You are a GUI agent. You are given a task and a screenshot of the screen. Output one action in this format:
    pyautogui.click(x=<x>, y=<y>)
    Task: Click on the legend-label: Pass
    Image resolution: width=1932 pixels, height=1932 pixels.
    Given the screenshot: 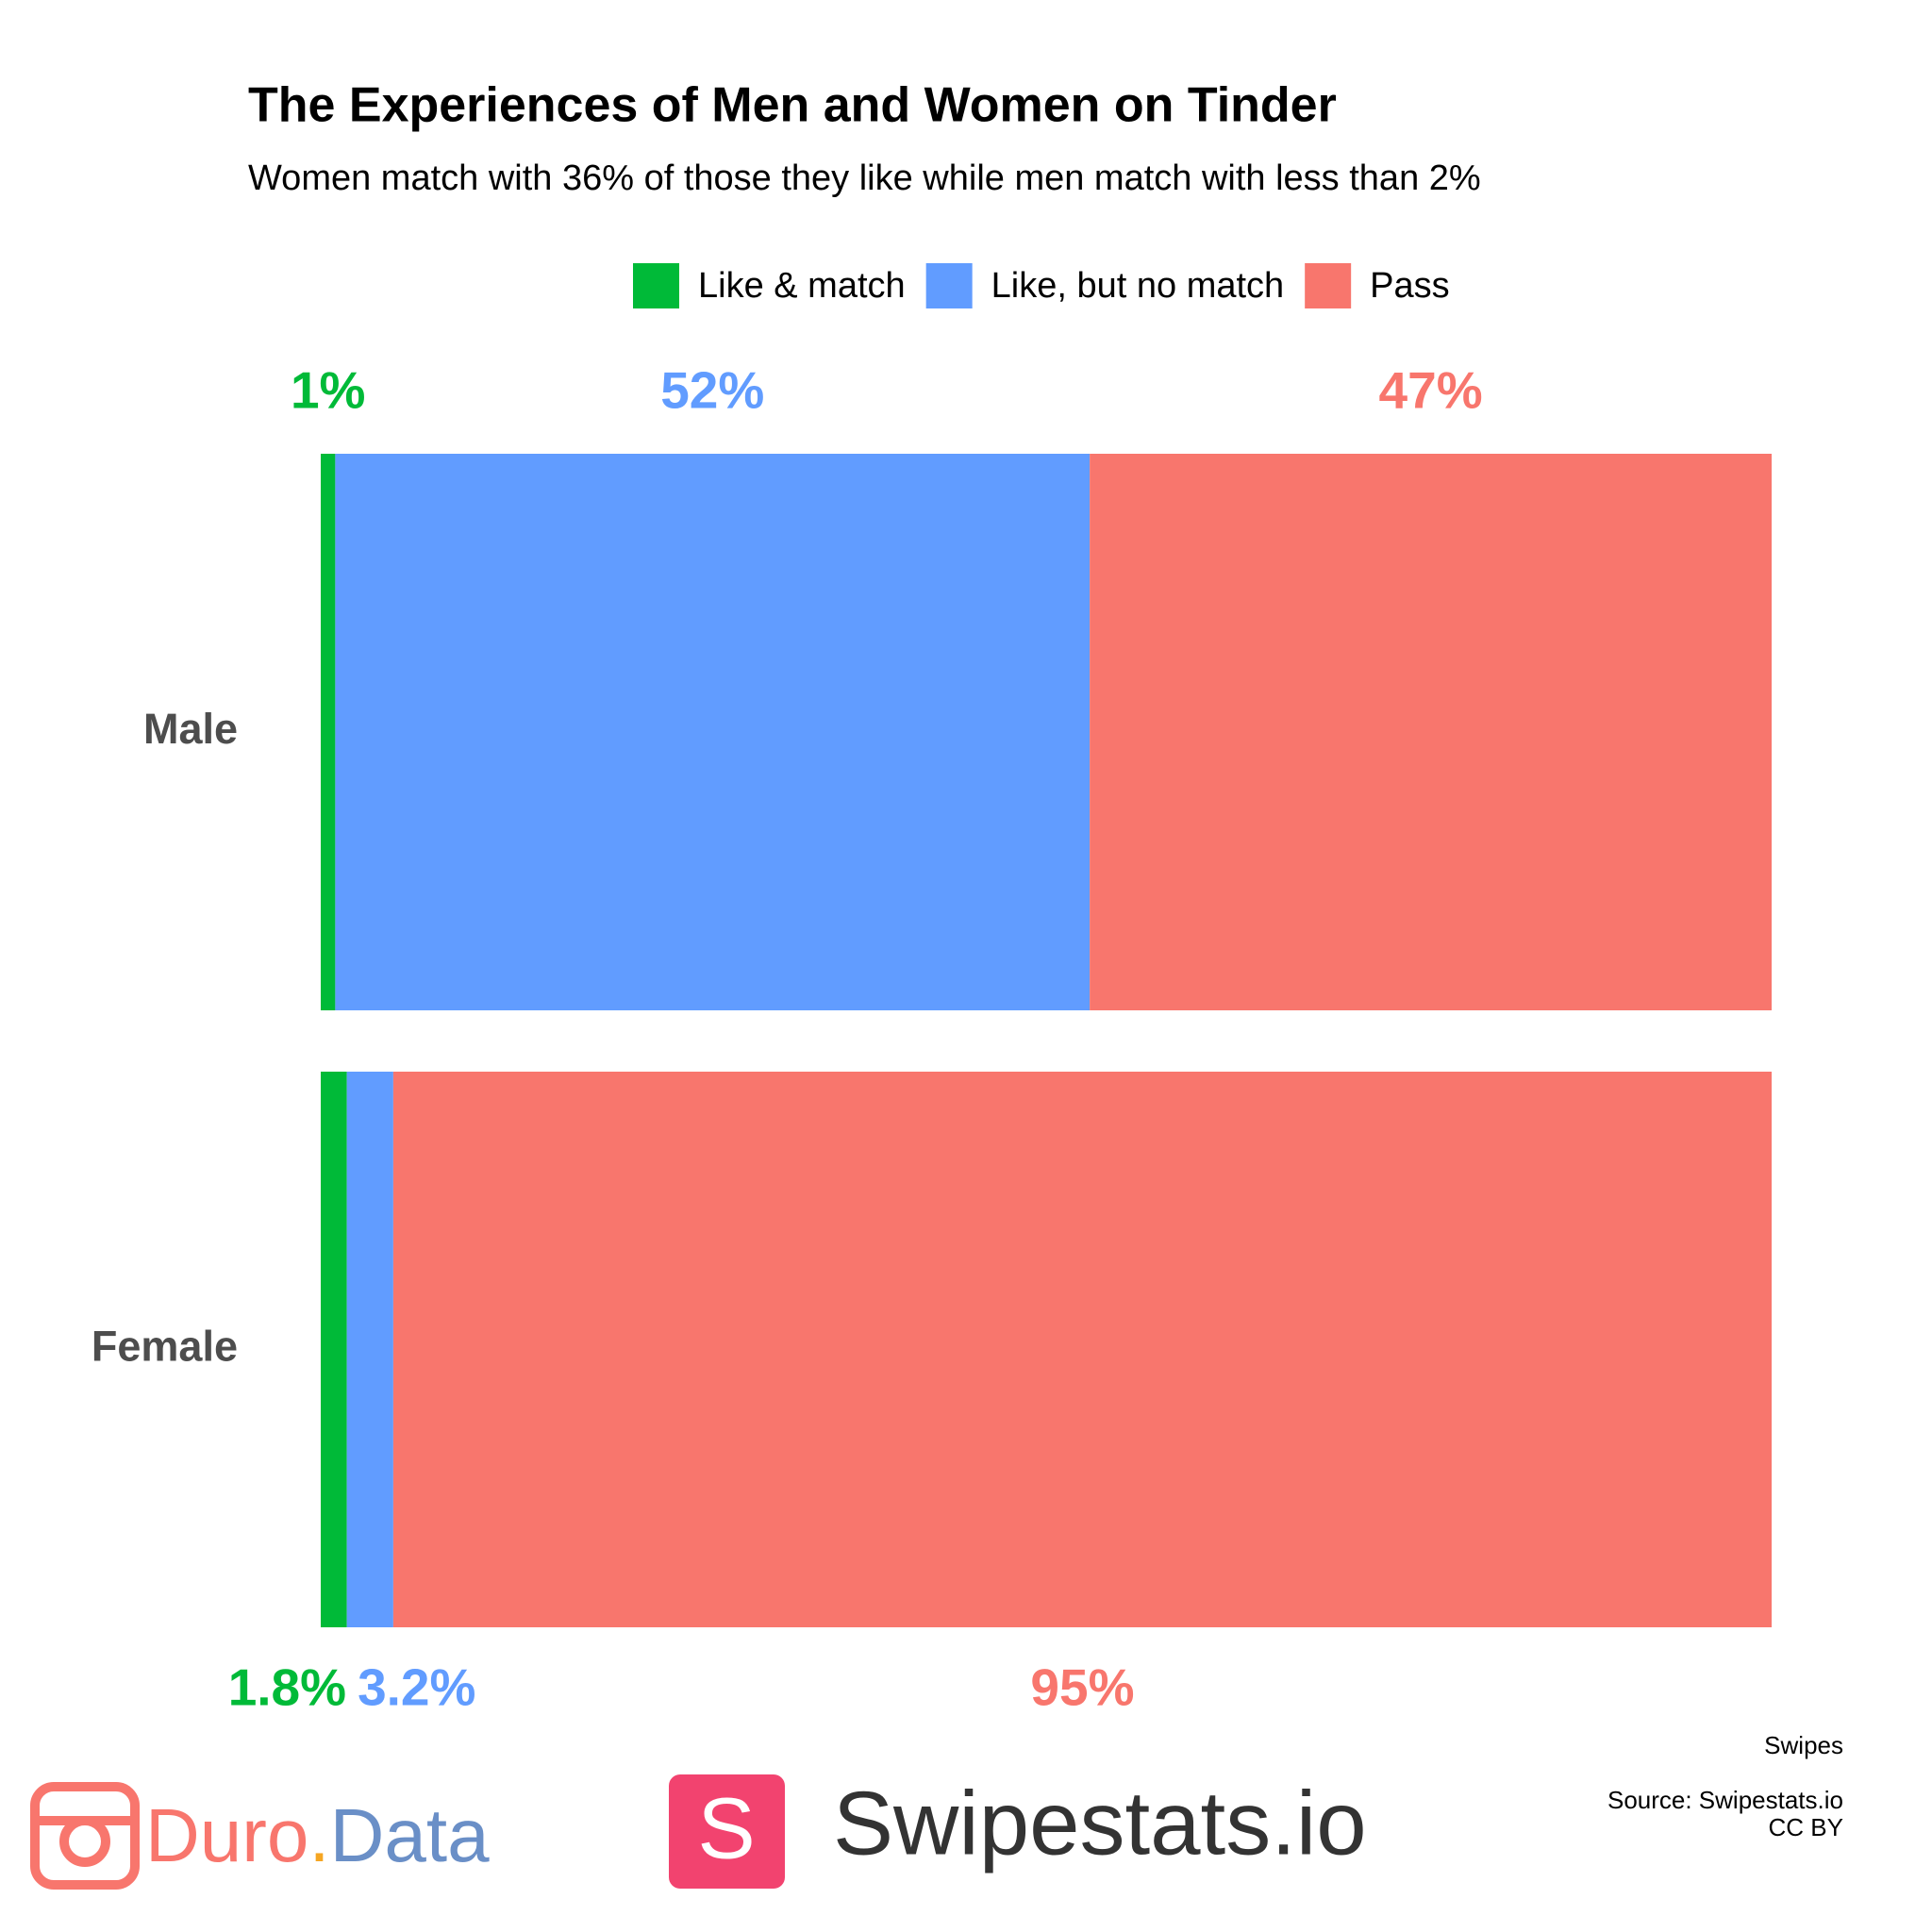 What is the action you would take?
    pyautogui.click(x=1410, y=286)
    